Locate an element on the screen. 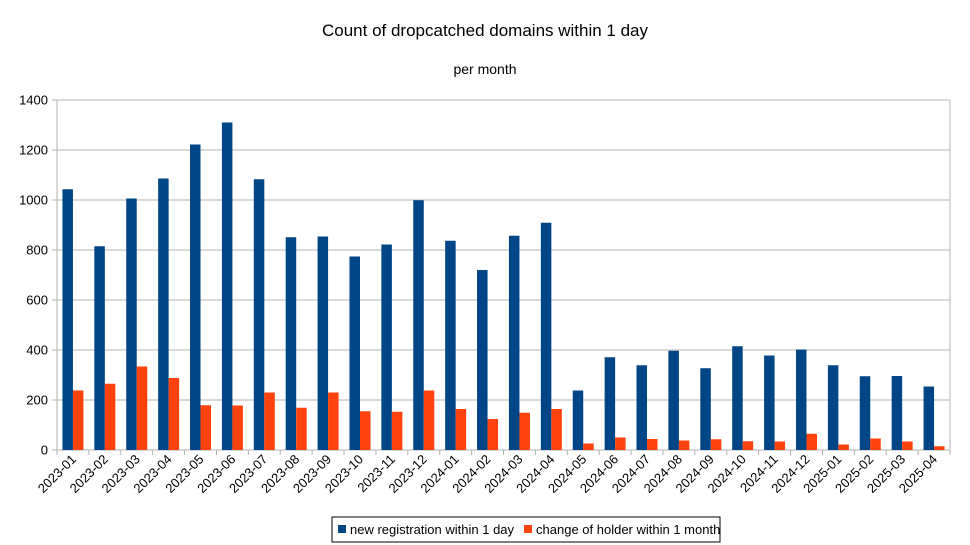 This screenshot has width=970, height=545. y-tick-label: 200 is located at coordinates (37, 400).